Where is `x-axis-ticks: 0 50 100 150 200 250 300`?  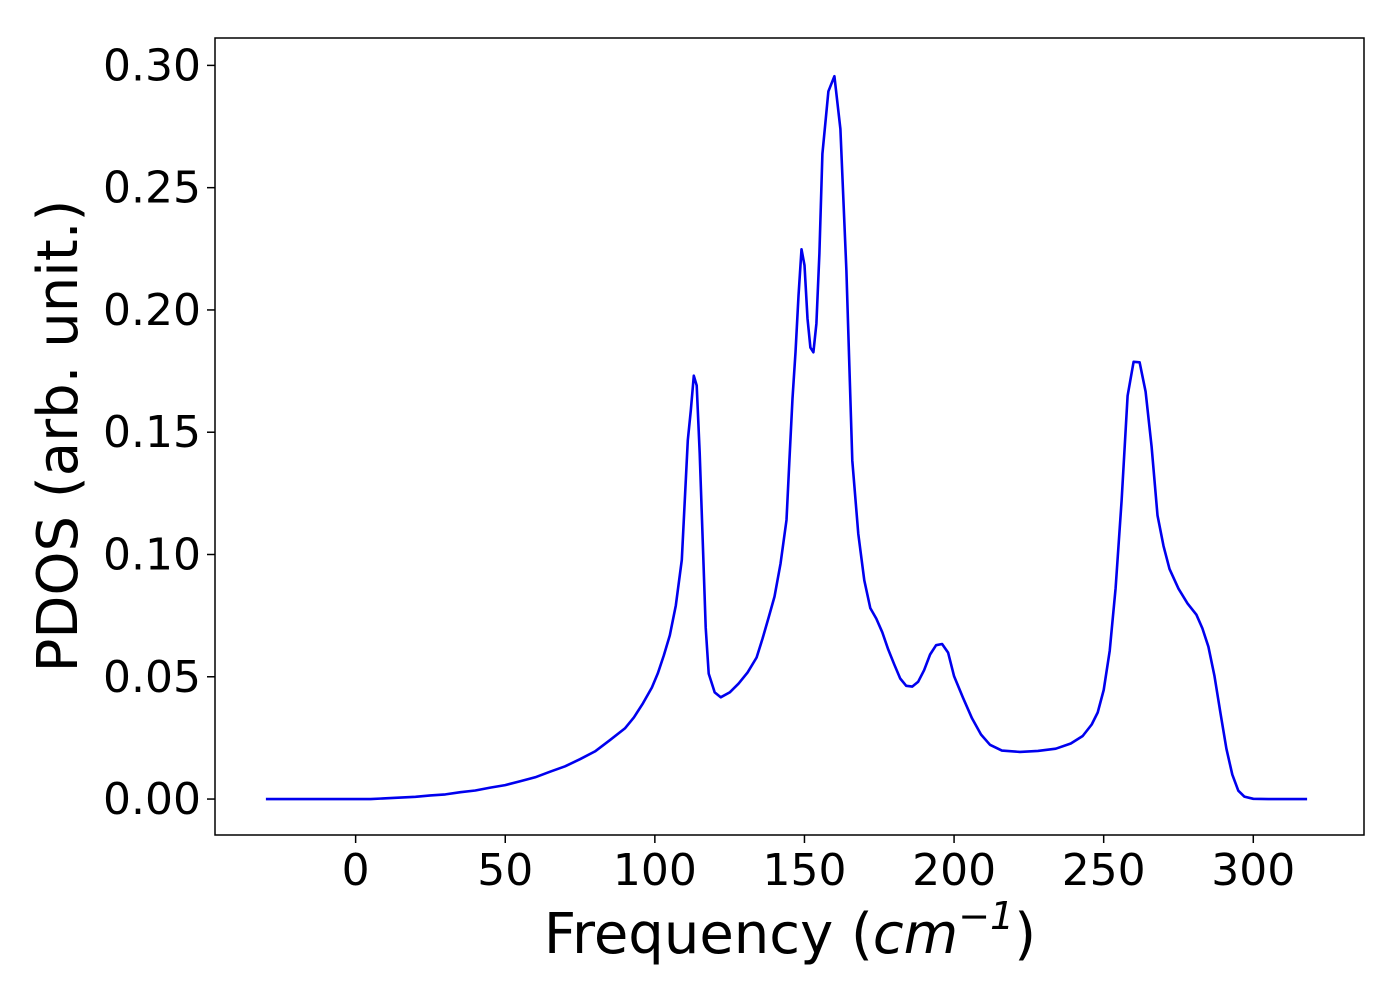
x-axis-ticks: 0 50 100 150 200 250 300 is located at coordinates (818, 865).